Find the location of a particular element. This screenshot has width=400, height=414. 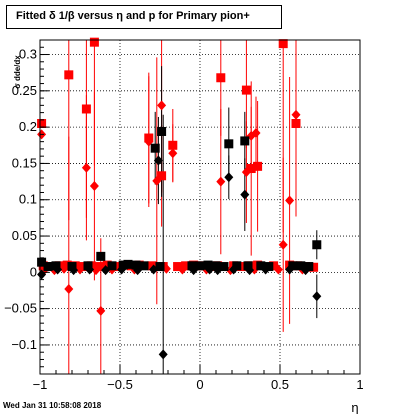

y-tick-label: 0 is located at coordinates (33, 271).